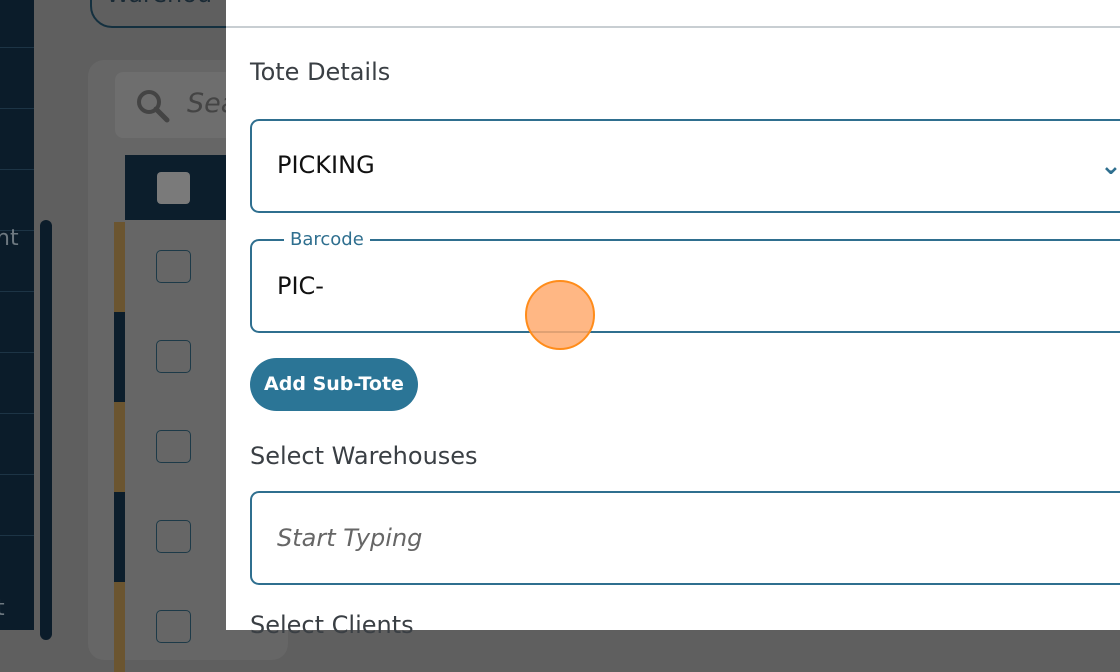 The image size is (1120, 672). What do you see at coordinates (364, 456) in the screenshot?
I see `warehouses-label: Select Warehouses` at bounding box center [364, 456].